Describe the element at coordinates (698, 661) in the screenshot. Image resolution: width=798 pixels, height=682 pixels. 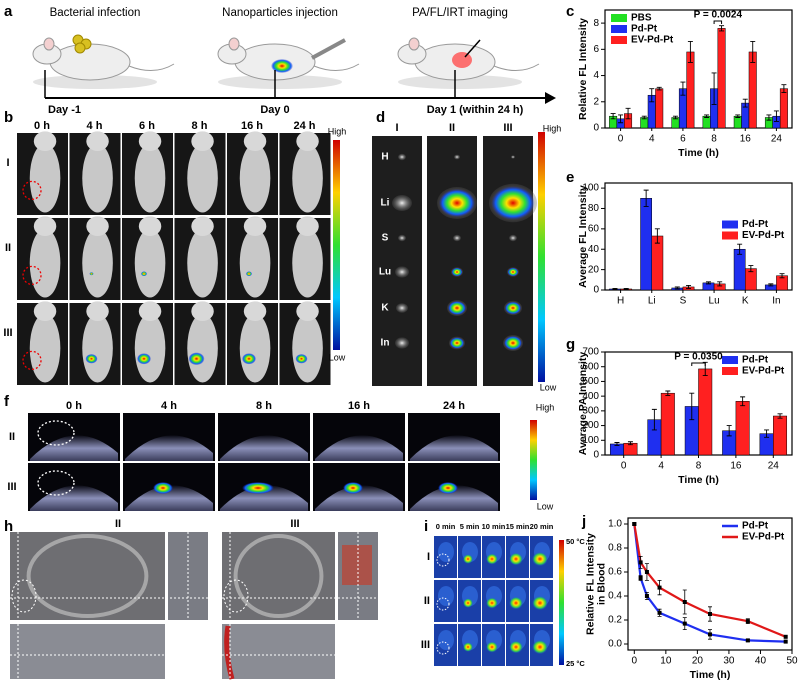
I see `x-tick-label: 20` at that location.